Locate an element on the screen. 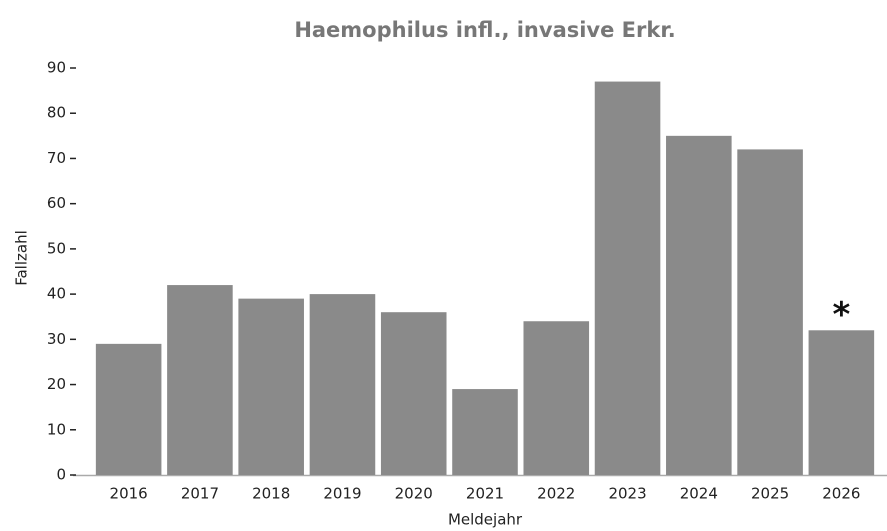 The height and width of the screenshot is (531, 887). x-axis-label: Meldejahr is located at coordinates (485, 520).